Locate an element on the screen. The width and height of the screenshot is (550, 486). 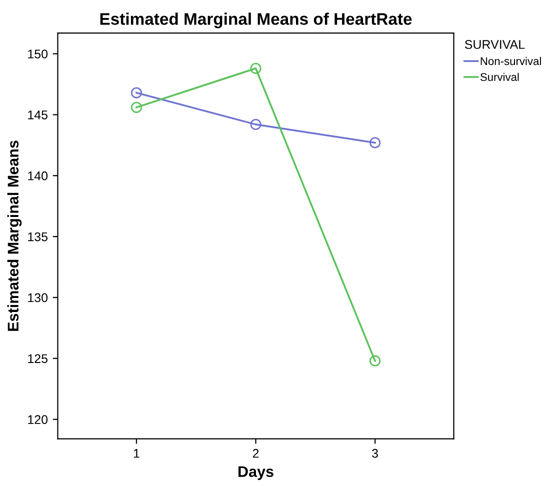
y-axis-title: Estimated Marginal Means is located at coordinates (14, 235).